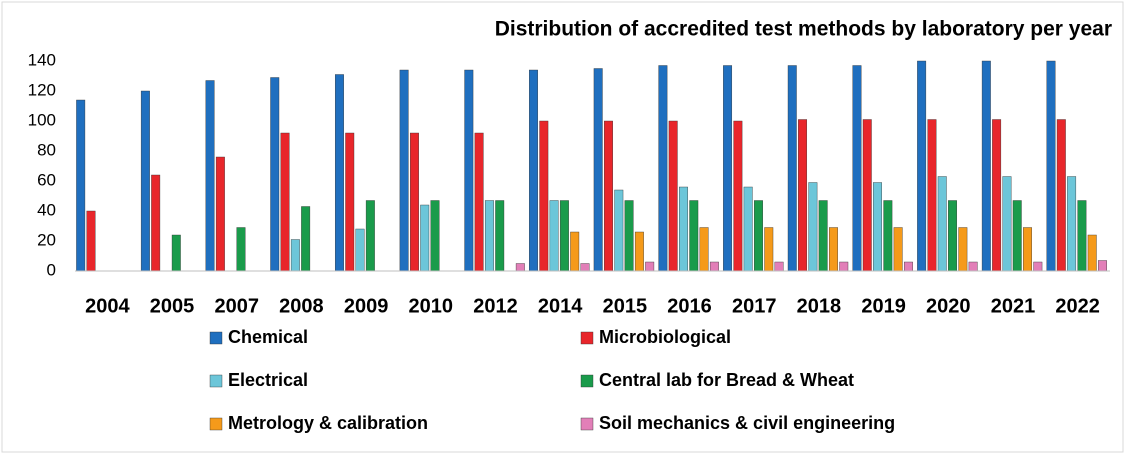 This screenshot has height=454, width=1125. What do you see at coordinates (560, 306) in the screenshot?
I see `x-tick-label: 2014` at bounding box center [560, 306].